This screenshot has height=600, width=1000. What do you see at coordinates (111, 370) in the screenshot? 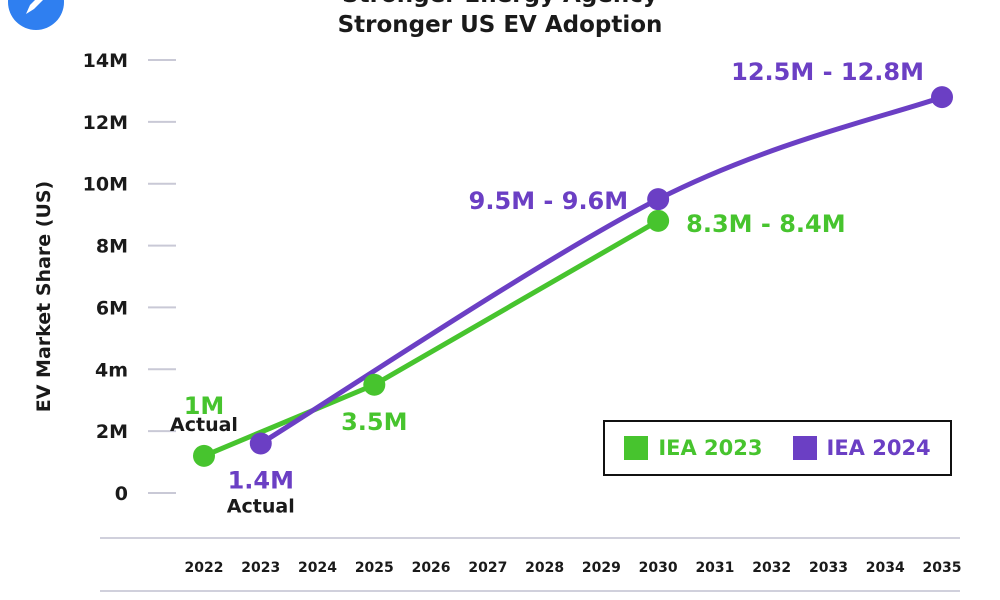
I see `y-tick-label: 4m` at bounding box center [111, 370].